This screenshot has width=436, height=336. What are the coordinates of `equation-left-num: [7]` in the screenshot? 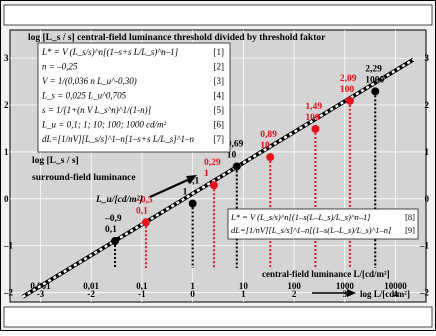 It's located at (219, 139).